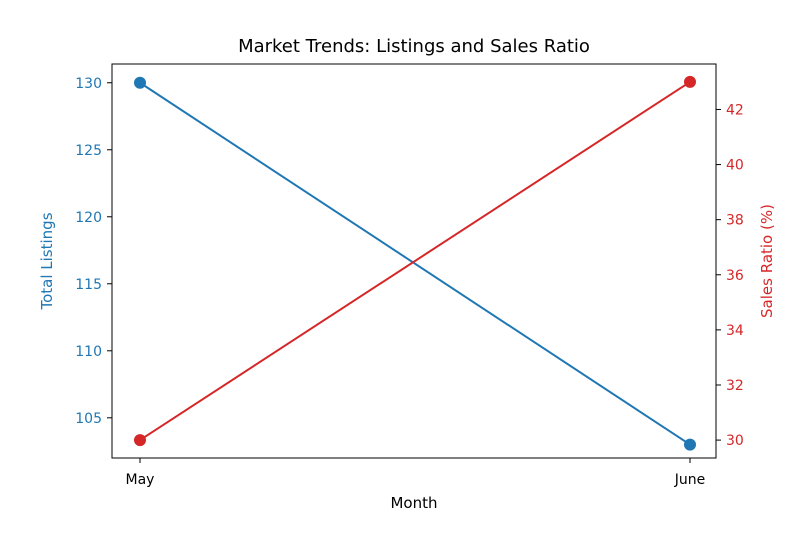  What do you see at coordinates (88, 285) in the screenshot?
I see `left-y-tick-label: 115` at bounding box center [88, 285].